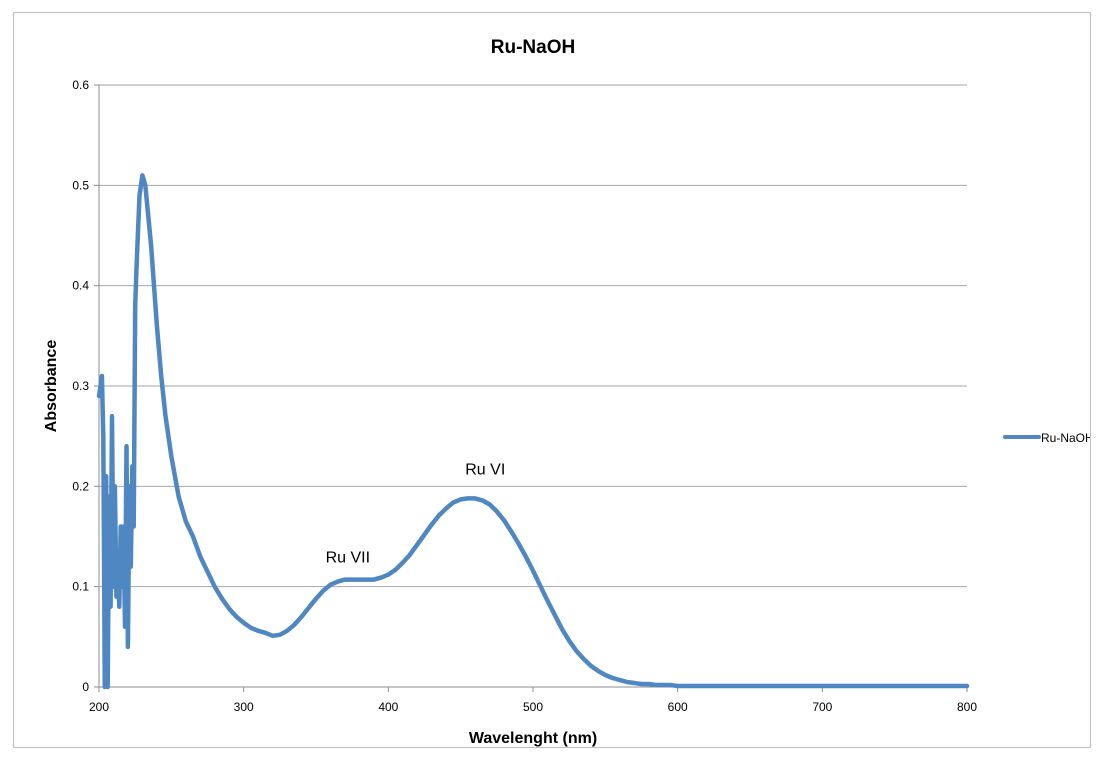 The height and width of the screenshot is (760, 1104). I want to click on x-axis-label: Wavelenght (nm), so click(533, 738).